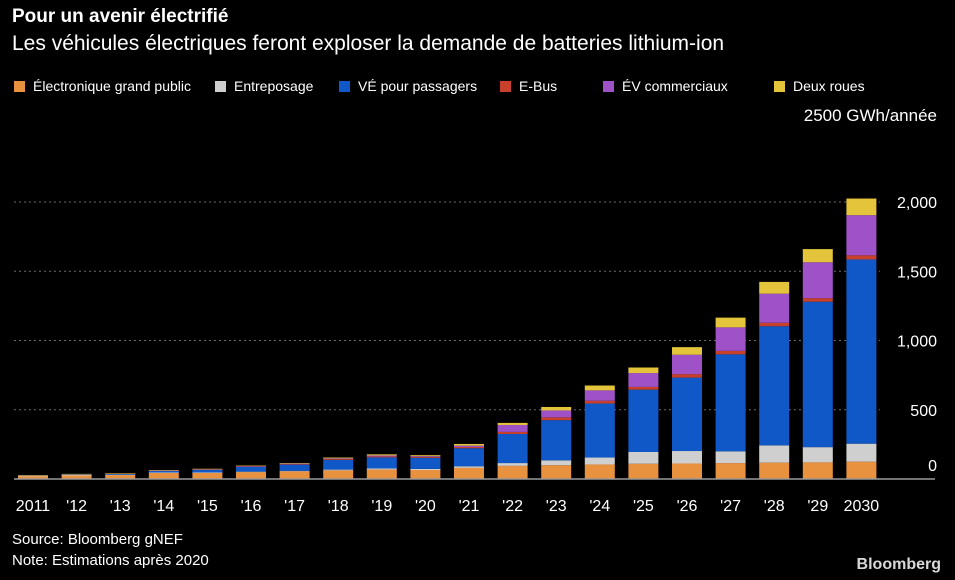 Image resolution: width=955 pixels, height=580 pixels. Describe the element at coordinates (120, 16) in the screenshot. I see `chart-title: Pour un avenir électrifié` at that location.